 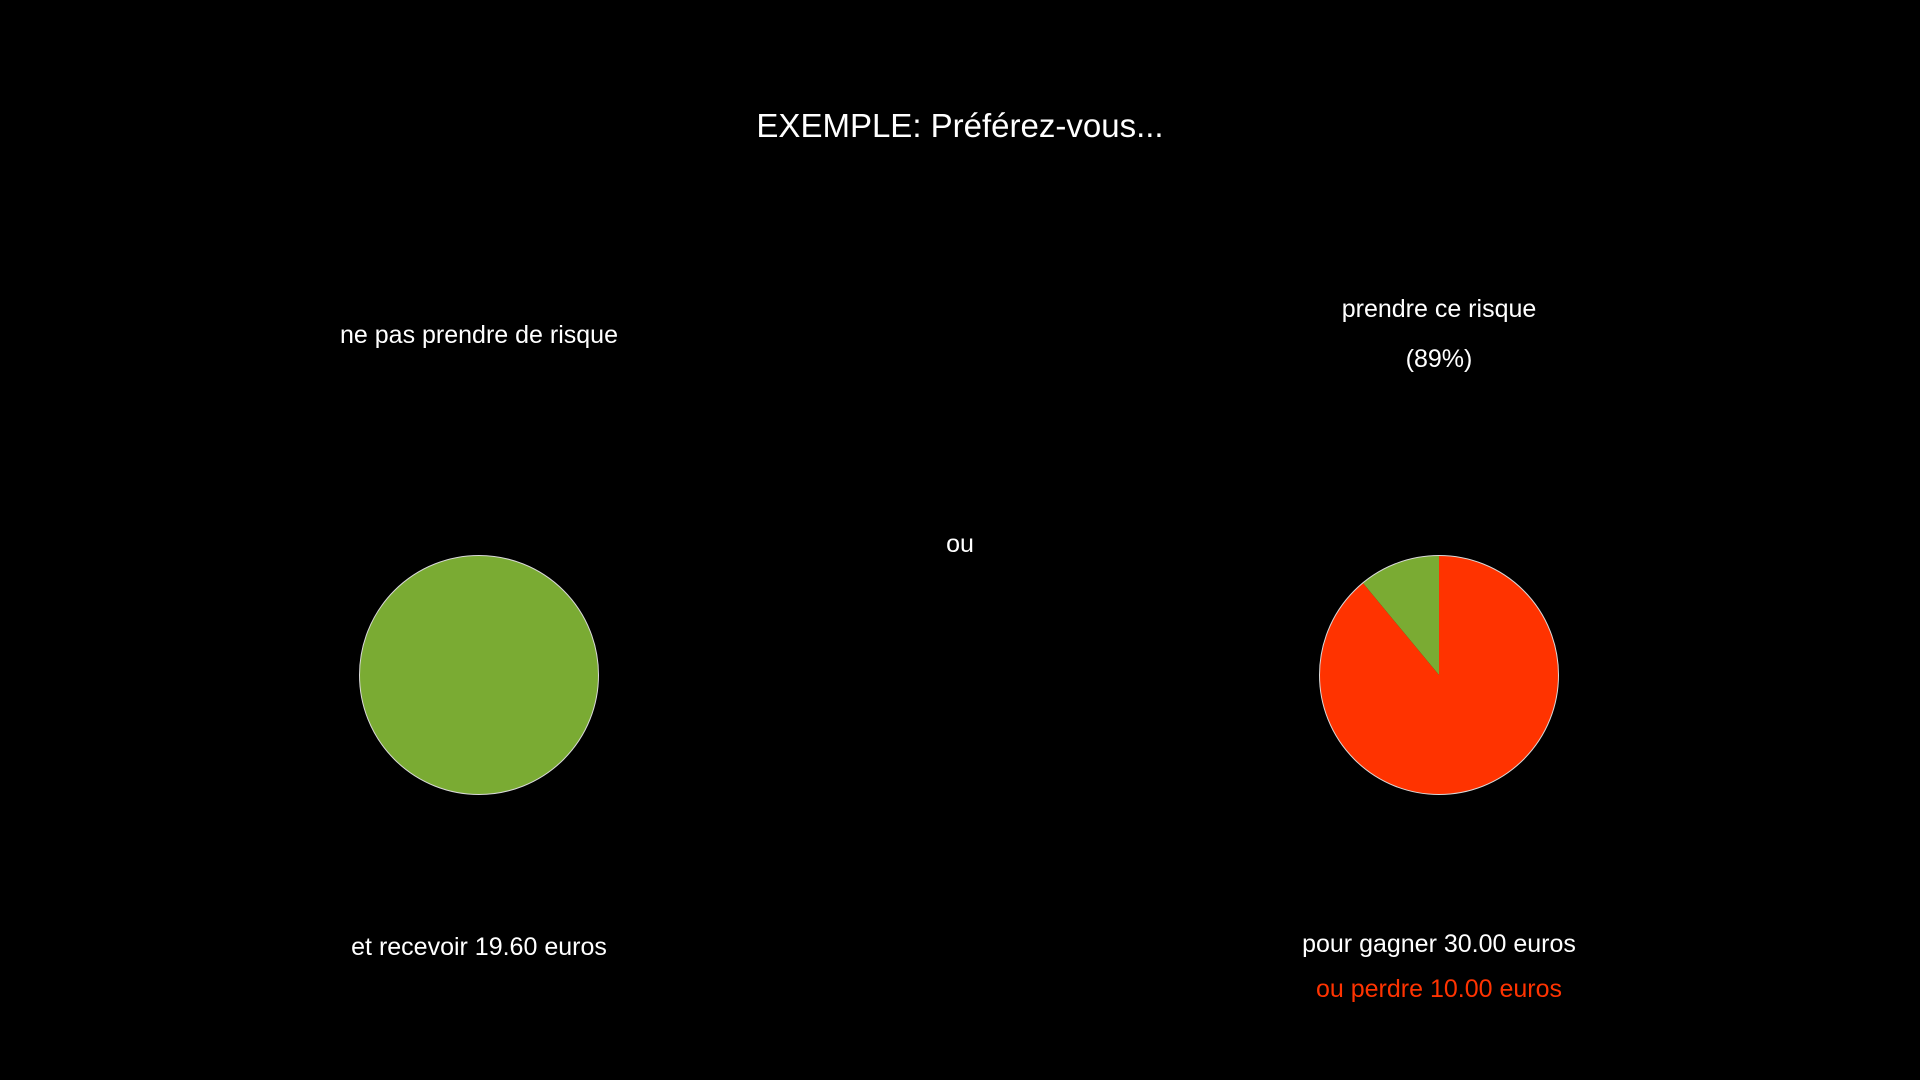 I want to click on safe-pie-outline, so click(x=479, y=675).